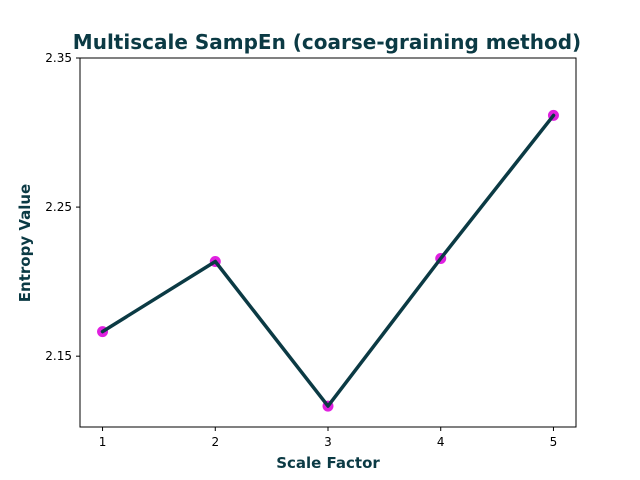 This screenshot has width=640, height=480. I want to click on x-tick-label: 1, so click(103, 442).